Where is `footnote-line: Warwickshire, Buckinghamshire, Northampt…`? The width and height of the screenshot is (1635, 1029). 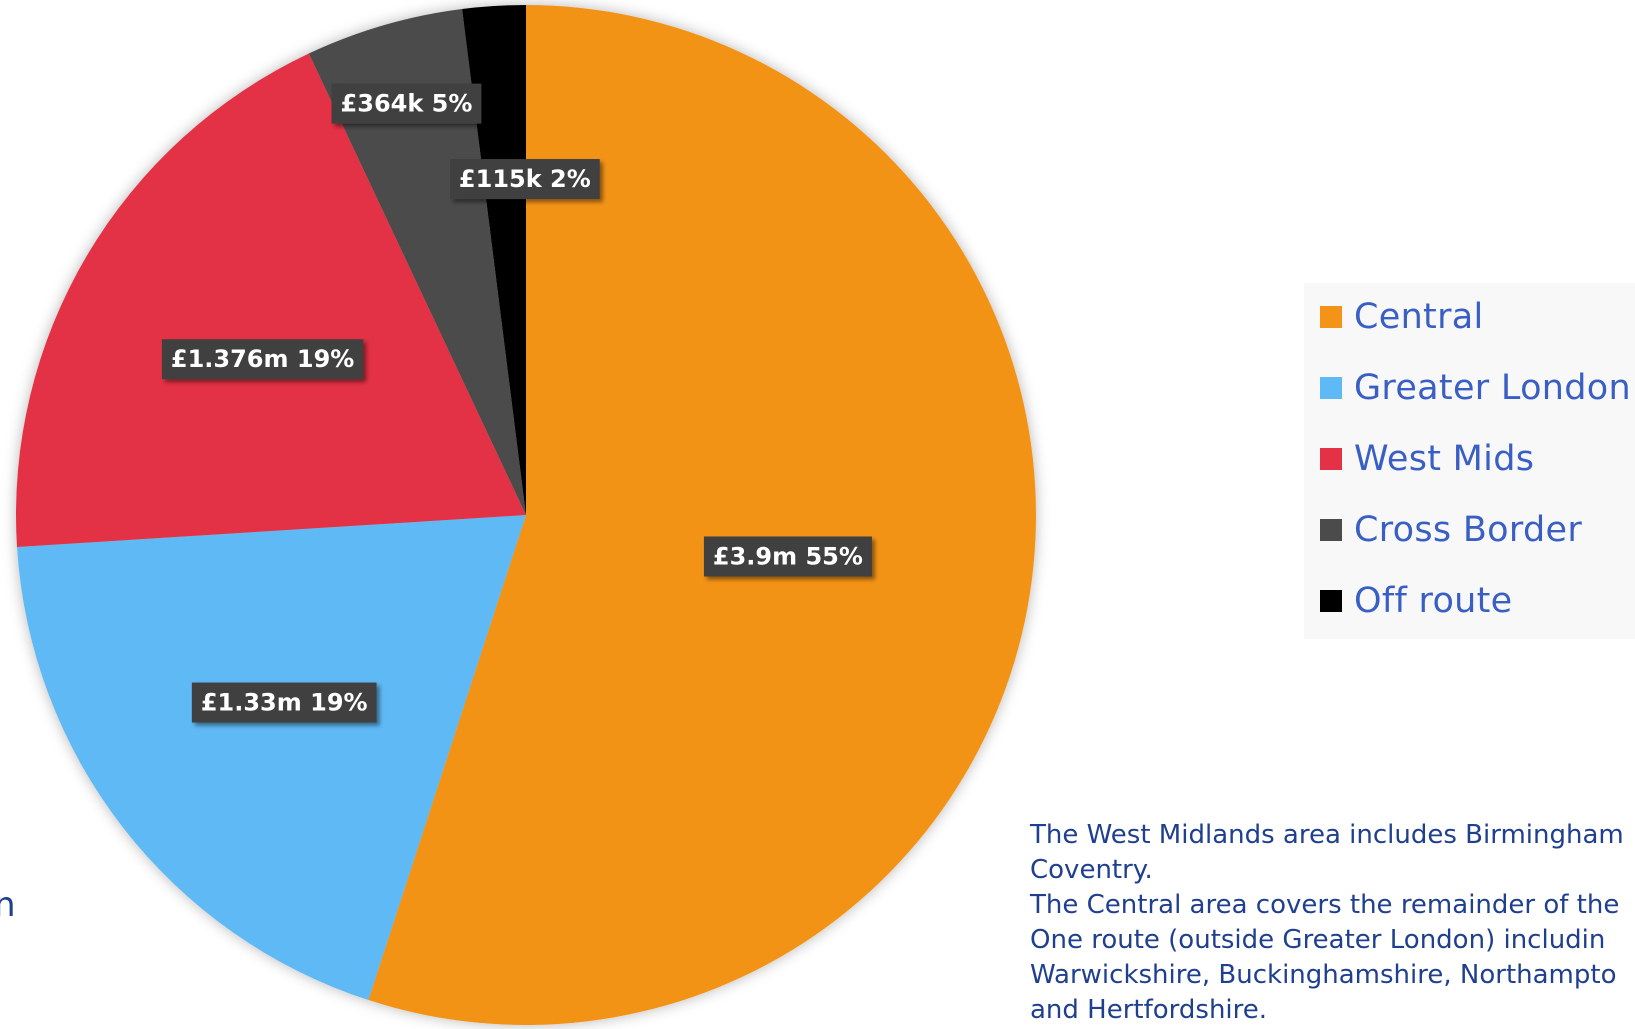
footnote-line: Warwickshire, Buckinghamshire, Northampt… is located at coordinates (1323, 975).